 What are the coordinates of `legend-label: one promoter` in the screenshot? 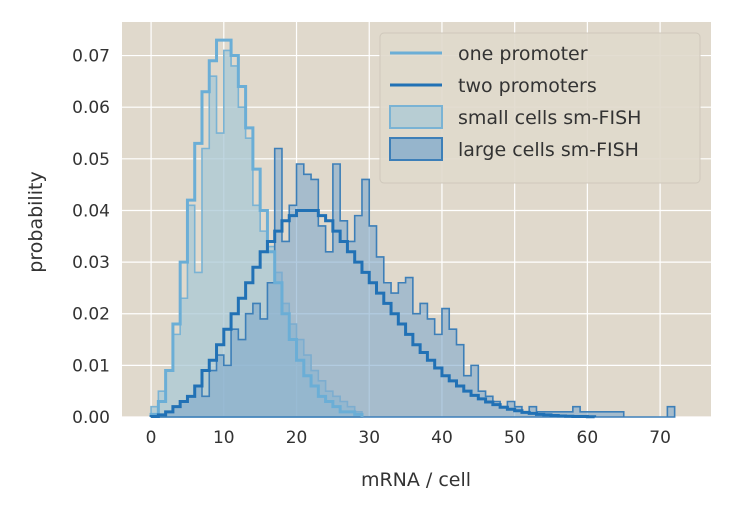 It's located at (523, 54).